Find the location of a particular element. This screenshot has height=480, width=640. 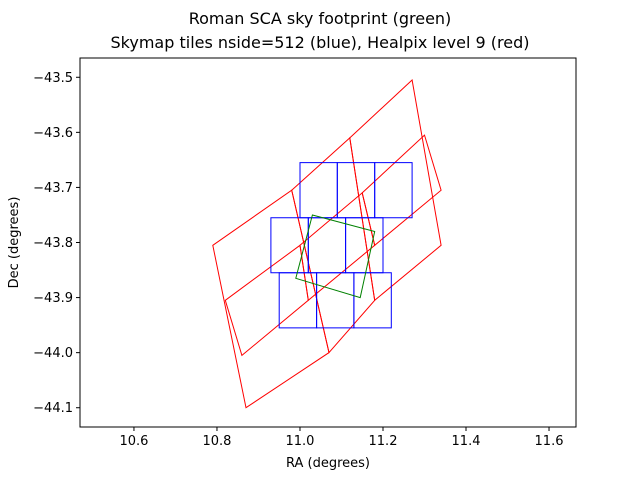

x-tick-label-5: 11.6 is located at coordinates (549, 441).